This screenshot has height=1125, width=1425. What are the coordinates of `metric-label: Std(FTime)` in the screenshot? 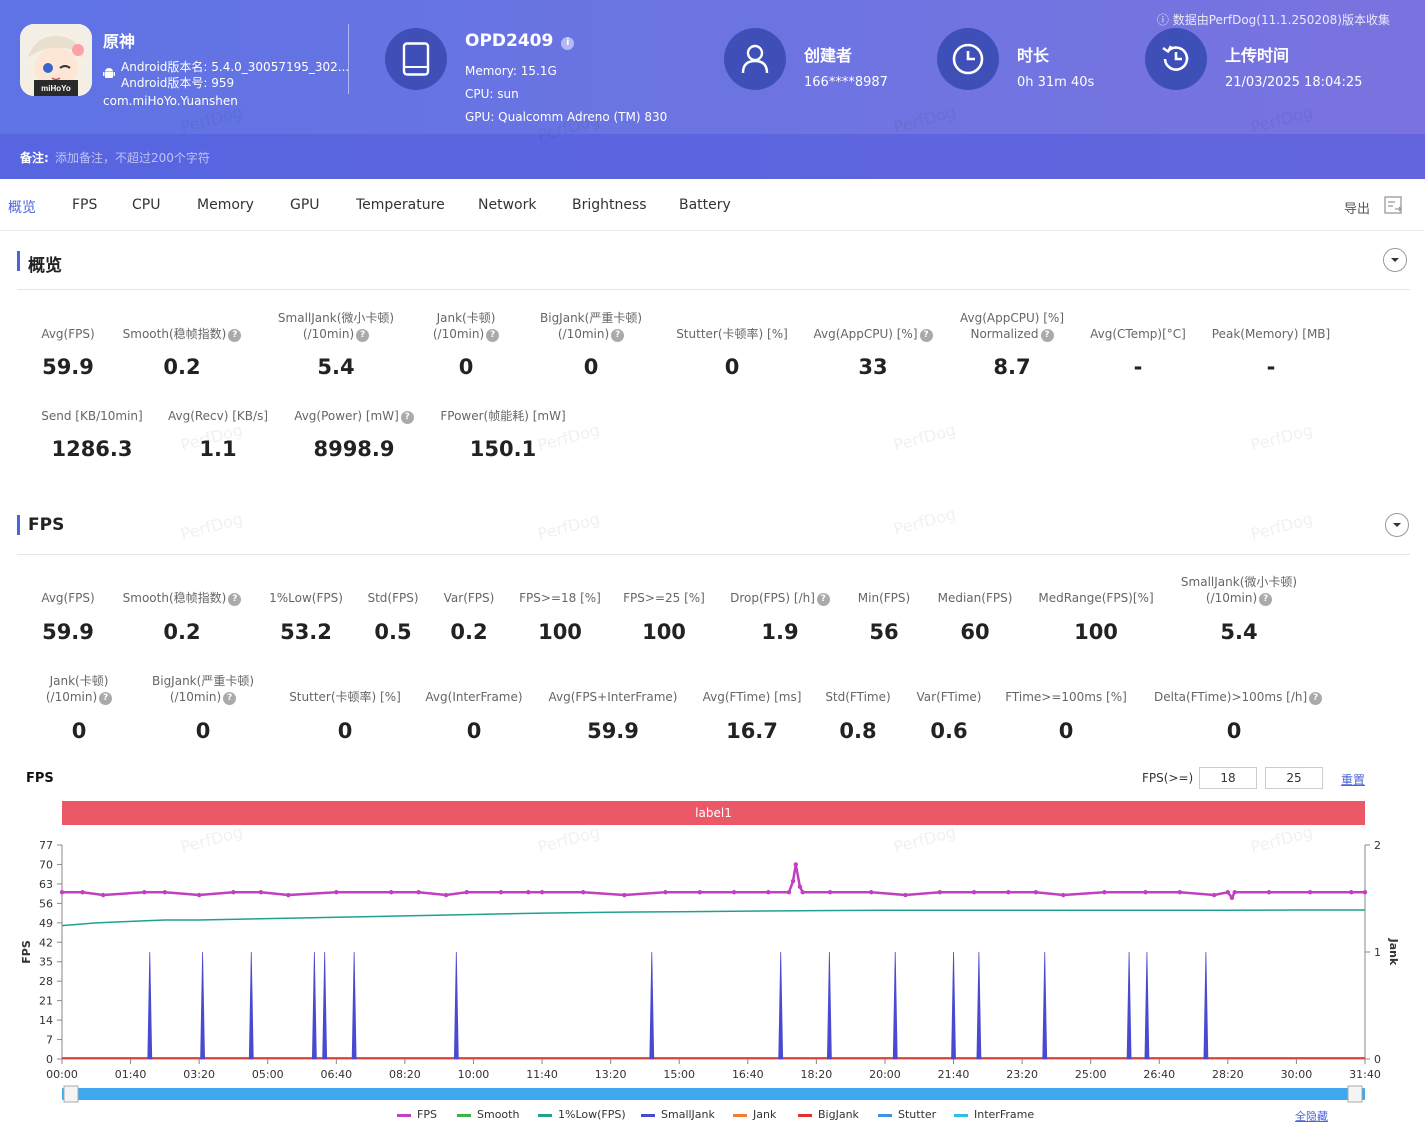 It's located at (858, 697).